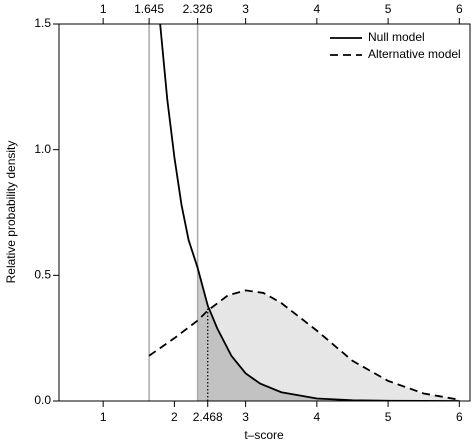  What do you see at coordinates (388, 9) in the screenshot?
I see `x-top-tick-label: 5` at bounding box center [388, 9].